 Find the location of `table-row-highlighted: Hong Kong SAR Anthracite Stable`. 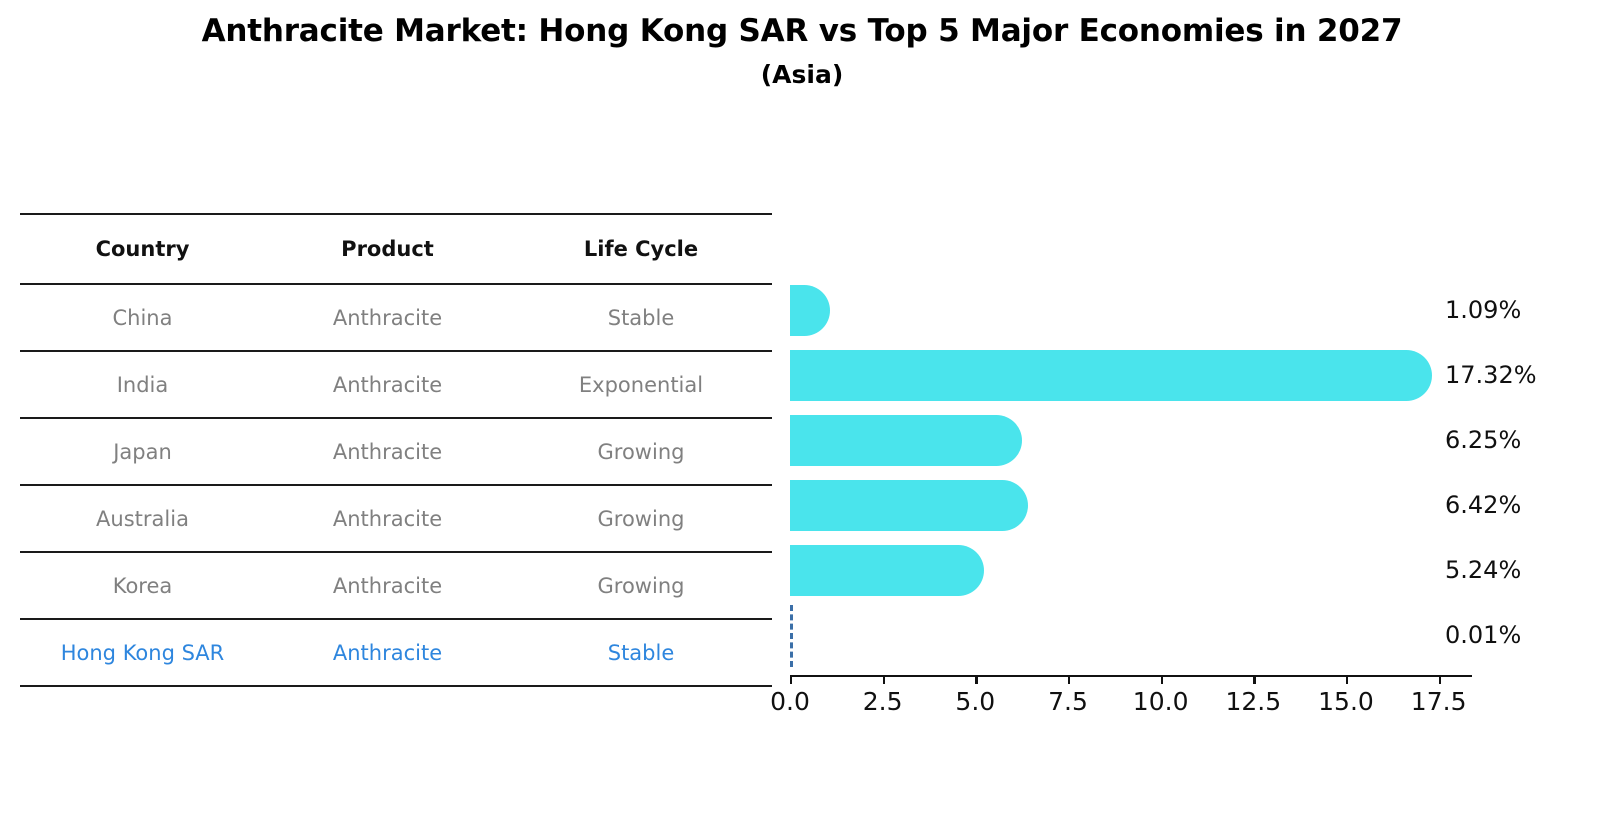

table-row-highlighted: Hong Kong SAR Anthracite Stable is located at coordinates (396, 653).